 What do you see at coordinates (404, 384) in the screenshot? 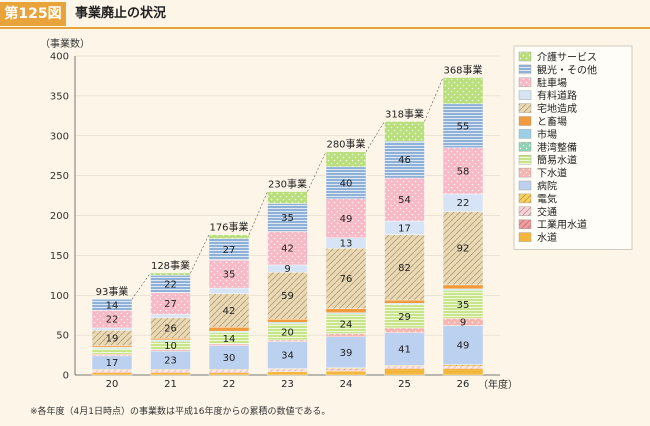
I see `x-tick-label: 25` at bounding box center [404, 384].